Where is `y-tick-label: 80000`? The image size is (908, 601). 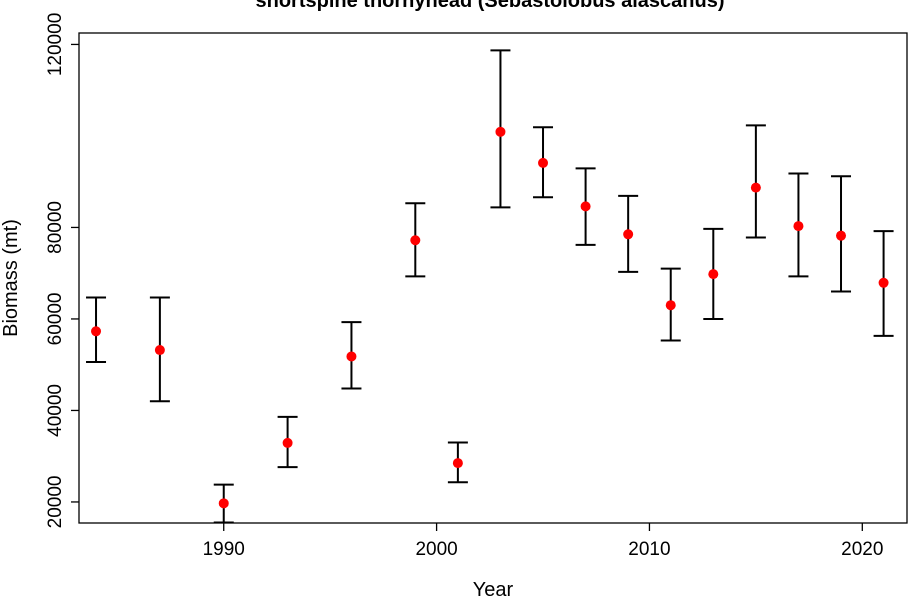 y-tick-label: 80000 is located at coordinates (55, 227).